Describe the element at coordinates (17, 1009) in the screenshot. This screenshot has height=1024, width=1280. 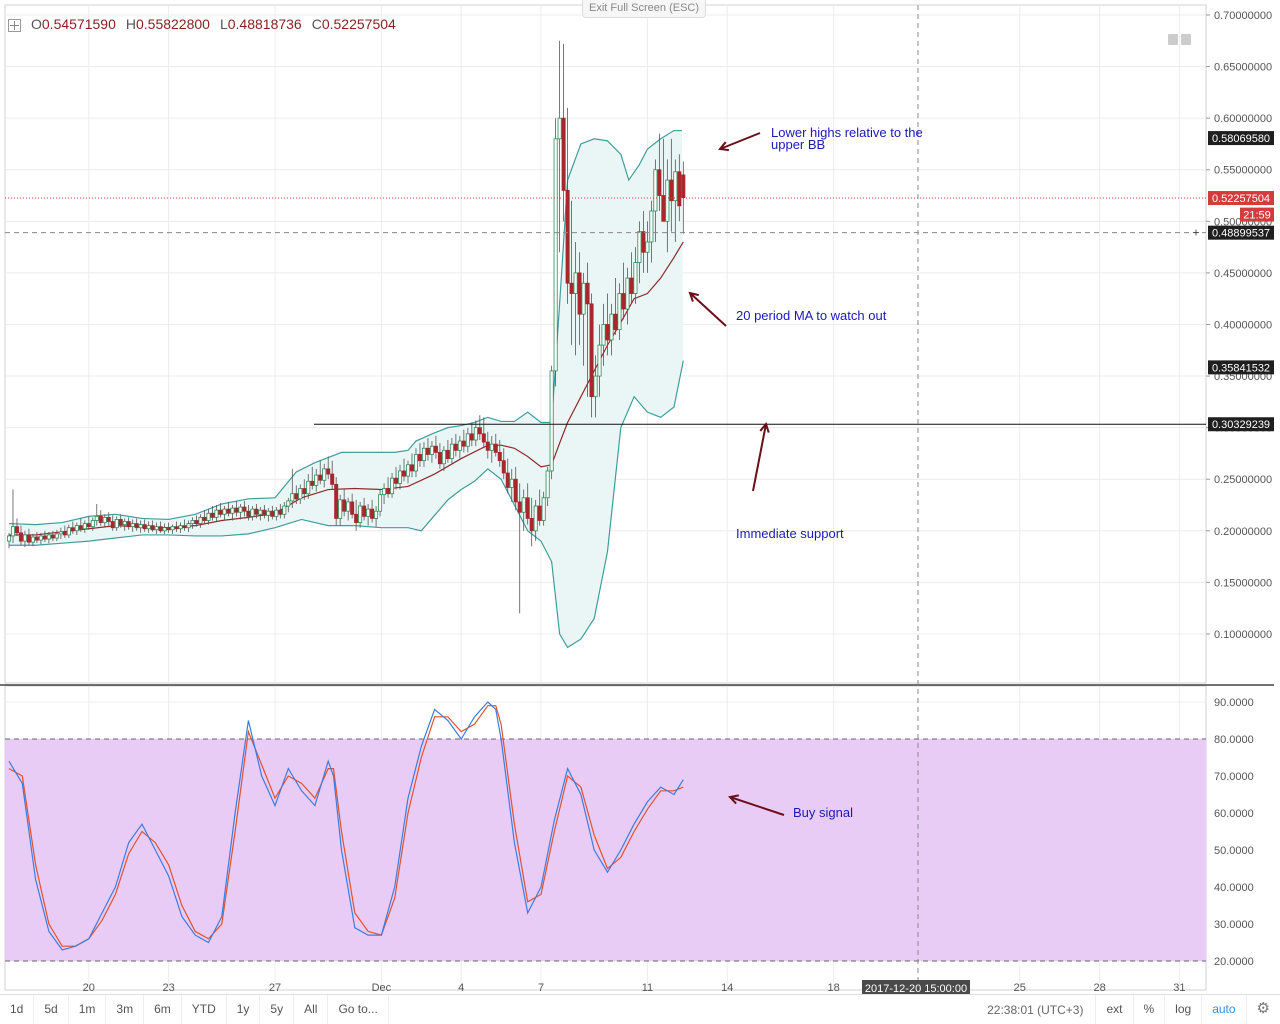
I see `range-button-1d: 1d` at that location.